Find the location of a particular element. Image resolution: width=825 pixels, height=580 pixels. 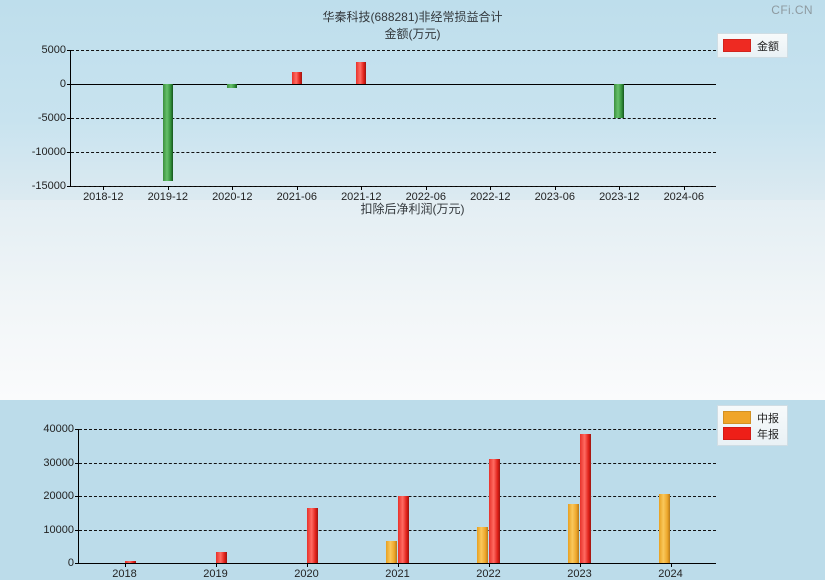

y-axis-label: 40000 is located at coordinates (58, 429).